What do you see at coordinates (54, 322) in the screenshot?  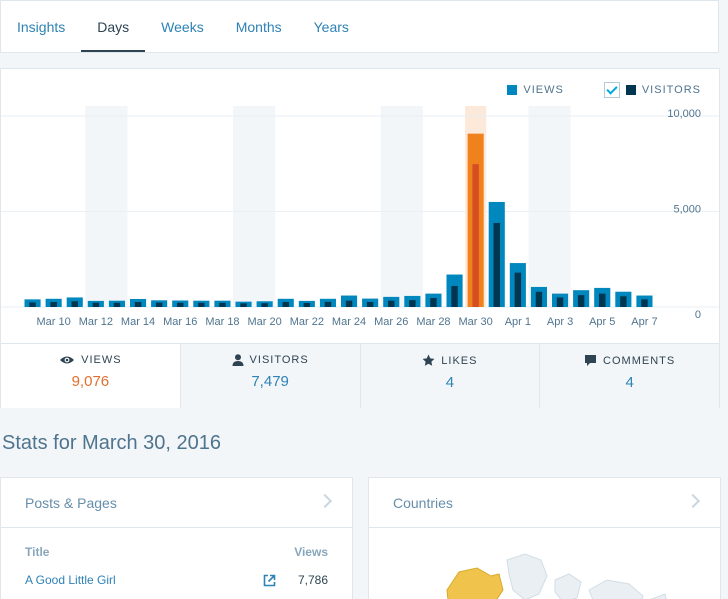 I see `x-tick-label: Mar 10` at bounding box center [54, 322].